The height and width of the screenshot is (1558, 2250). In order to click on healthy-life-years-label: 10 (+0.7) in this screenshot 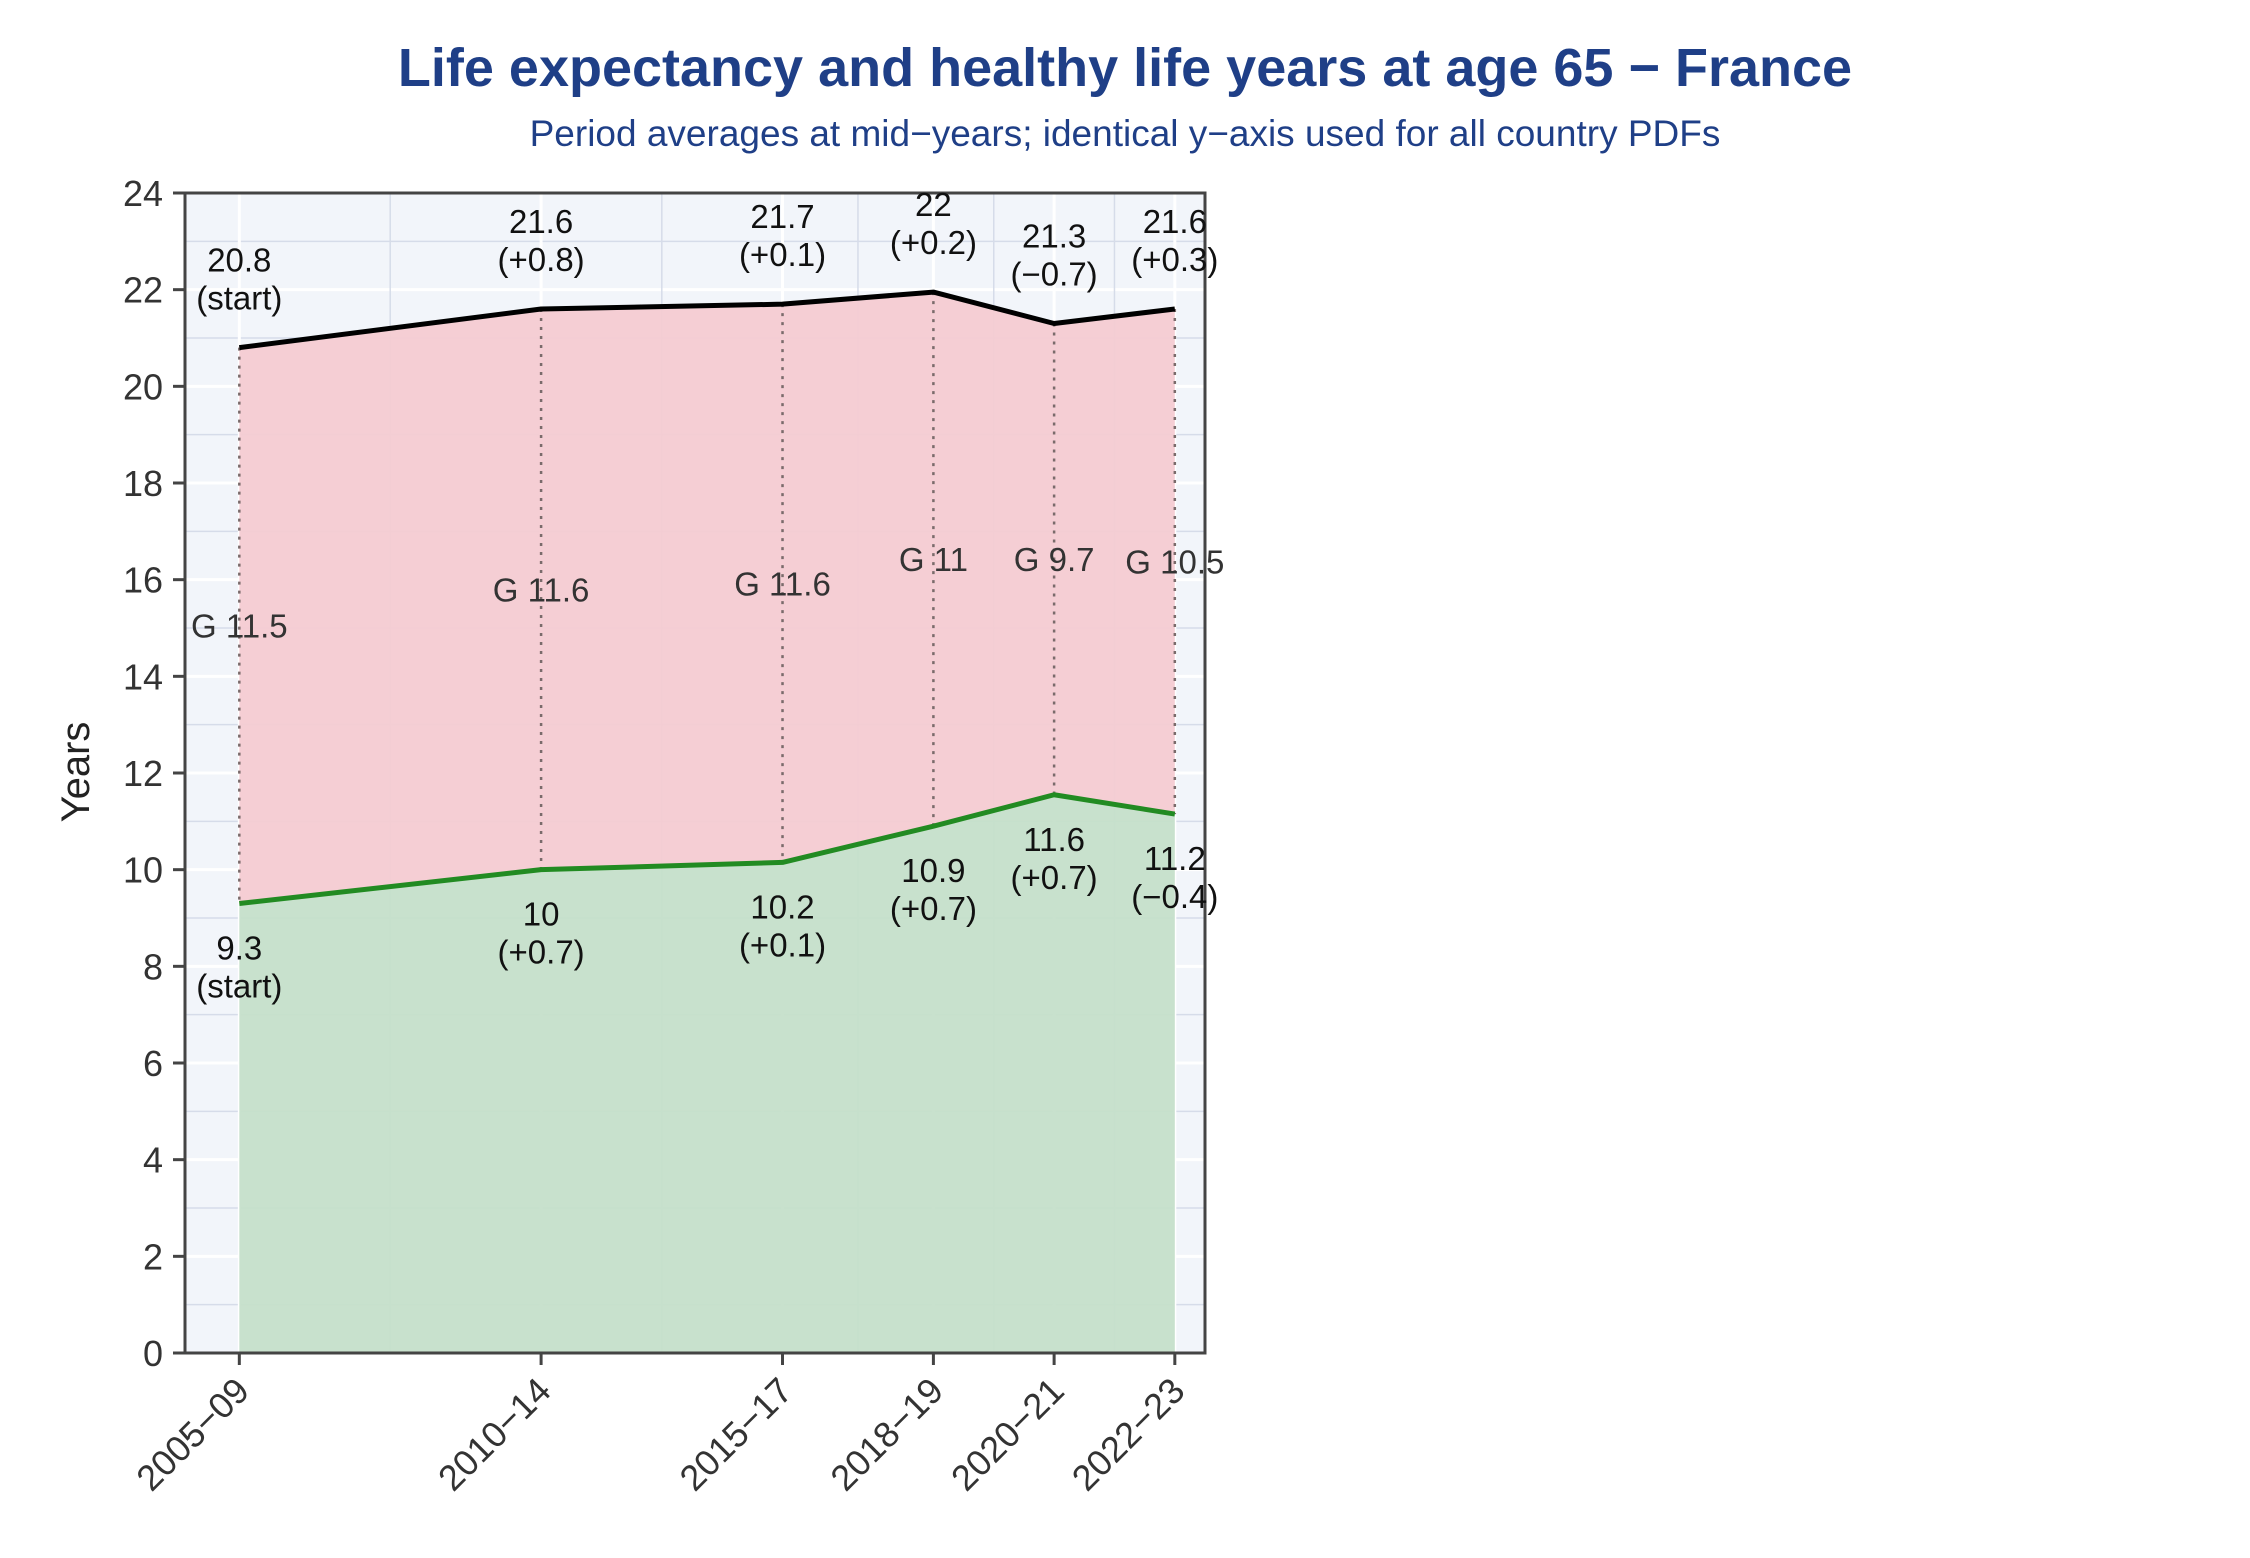, I will do `click(541, 933)`.